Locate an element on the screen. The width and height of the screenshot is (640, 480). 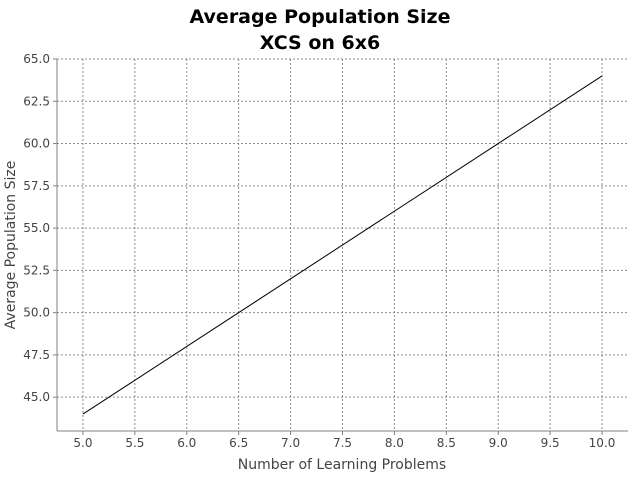
x-axis-label: Number of Learning Problems is located at coordinates (342, 465).